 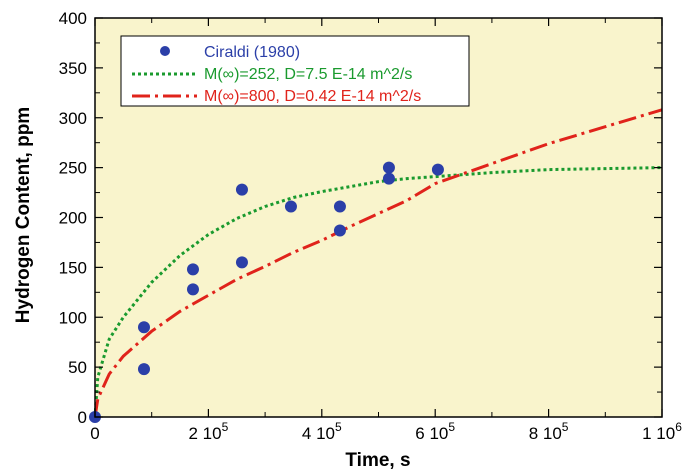 I want to click on y-tick-label: 50, so click(x=77, y=367).